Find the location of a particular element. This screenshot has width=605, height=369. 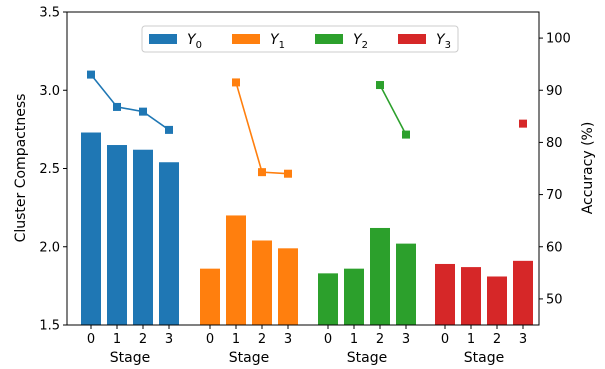

y-tick-label-right: 50 is located at coordinates (554, 299).